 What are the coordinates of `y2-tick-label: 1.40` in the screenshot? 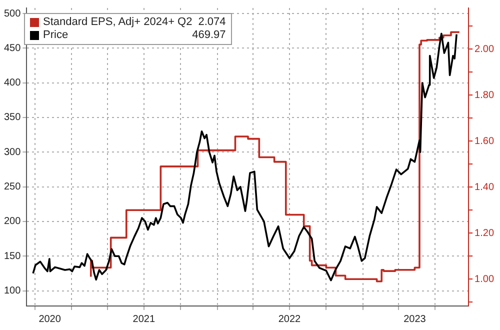 It's located at (484, 187).